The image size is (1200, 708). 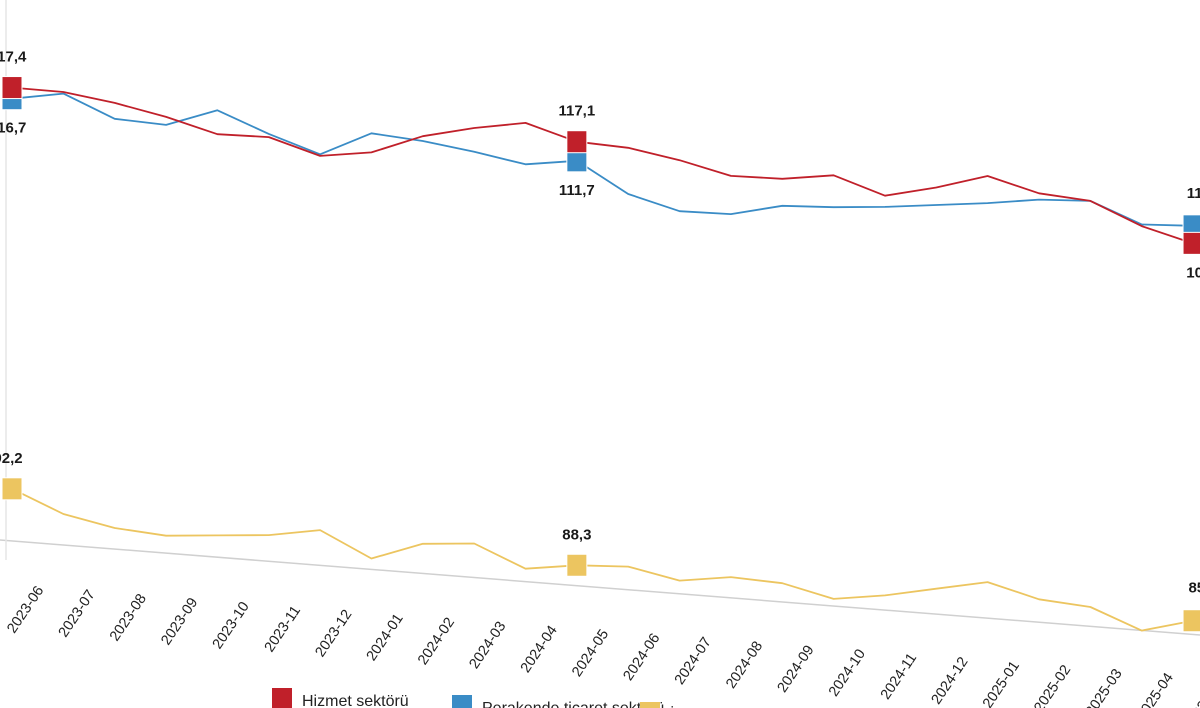 What do you see at coordinates (899, 676) in the screenshot?
I see `x-tick-2024-11: 2024-11` at bounding box center [899, 676].